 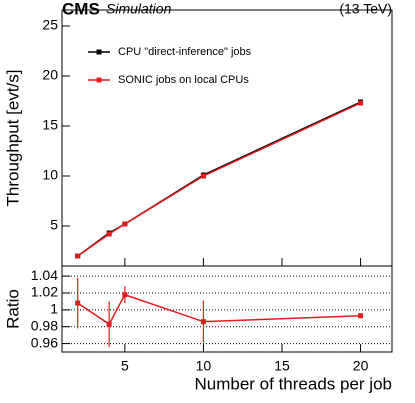 I want to click on ratio-label: Ratio, so click(x=12, y=309).